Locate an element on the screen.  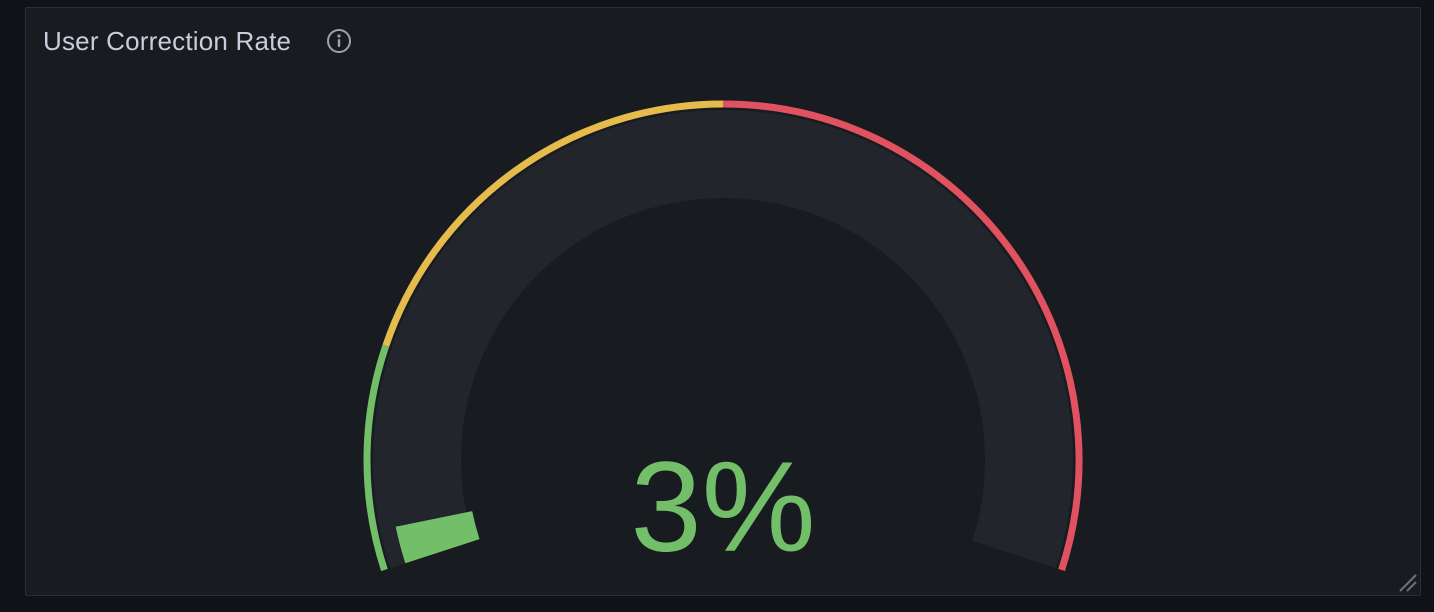
info-circle-icon is located at coordinates (339, 41).